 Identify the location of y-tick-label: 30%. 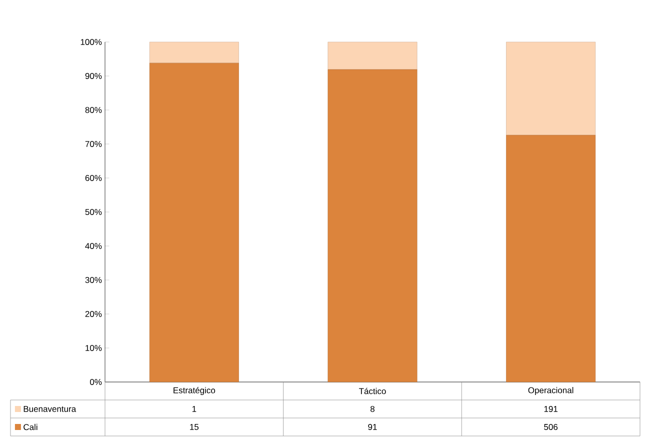
(93, 279).